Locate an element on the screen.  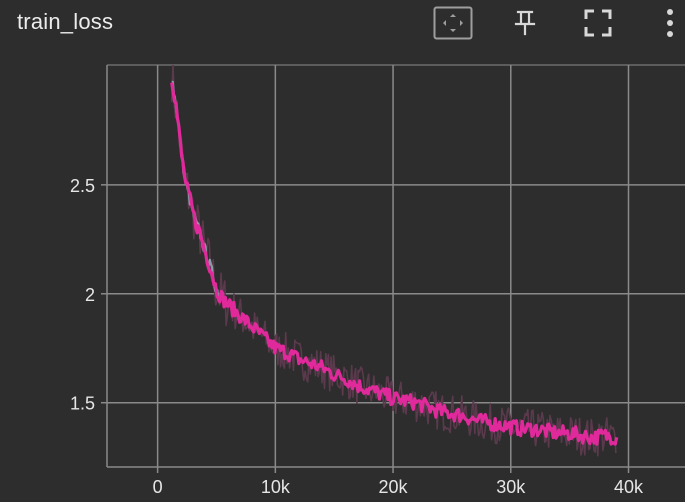
y-tick-label: 2.5 is located at coordinates (82, 186).